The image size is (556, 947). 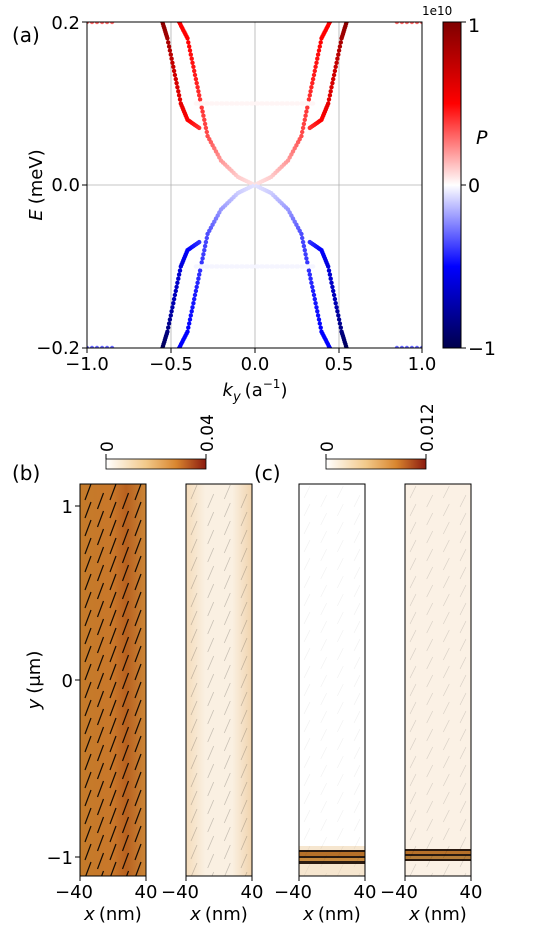 I want to click on maps-yticks, so click(x=77, y=681).